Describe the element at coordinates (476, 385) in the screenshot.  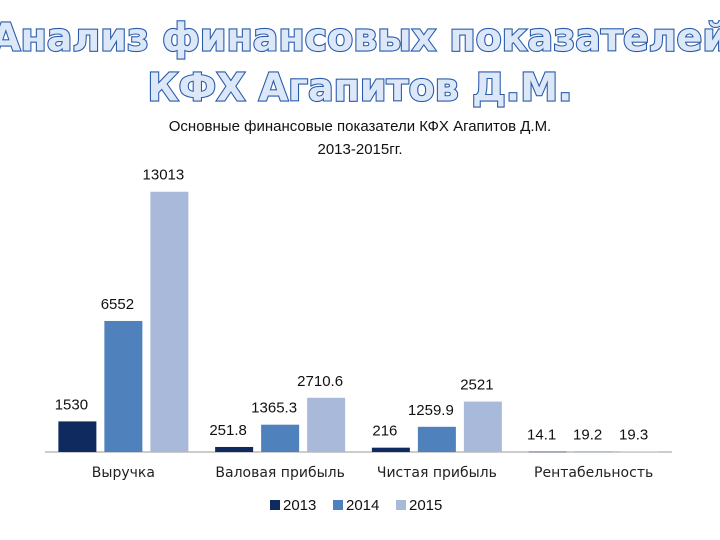
I see `data-label: 2521` at that location.